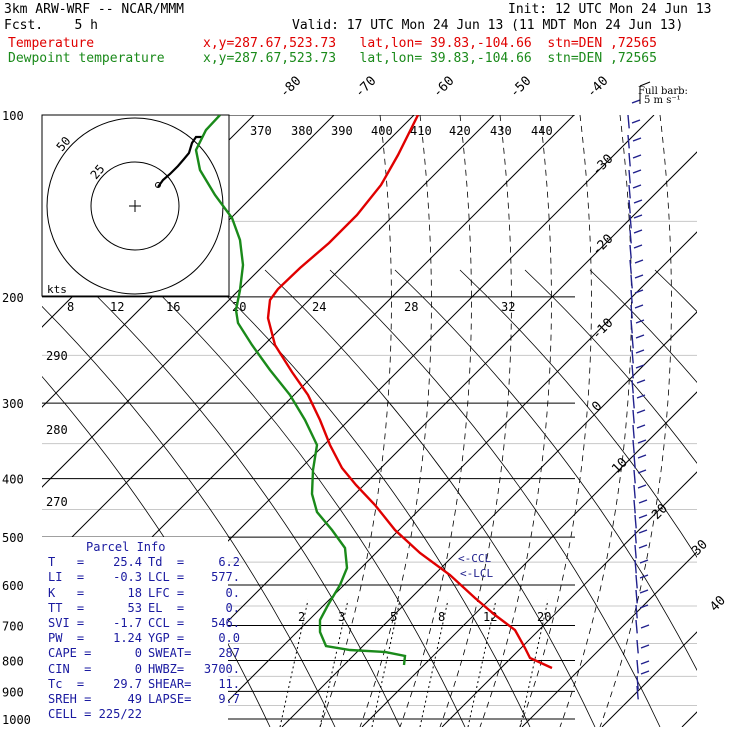 The width and height of the screenshot is (740, 740). I want to click on parcel-label: CCL =, so click(166, 623).